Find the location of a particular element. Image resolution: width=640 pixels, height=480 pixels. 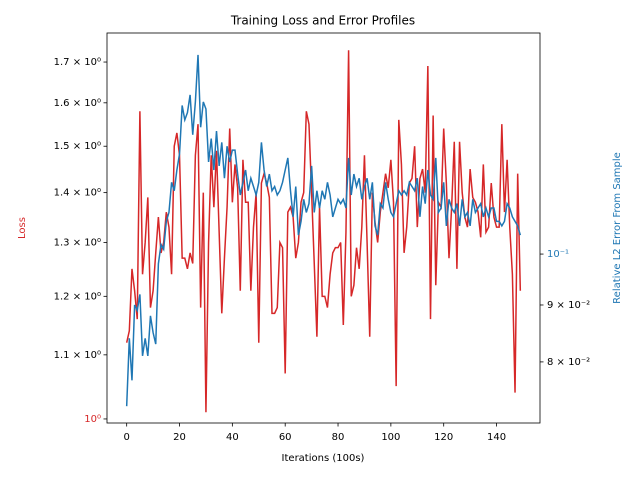

x-tick-label: 140 is located at coordinates (496, 437).